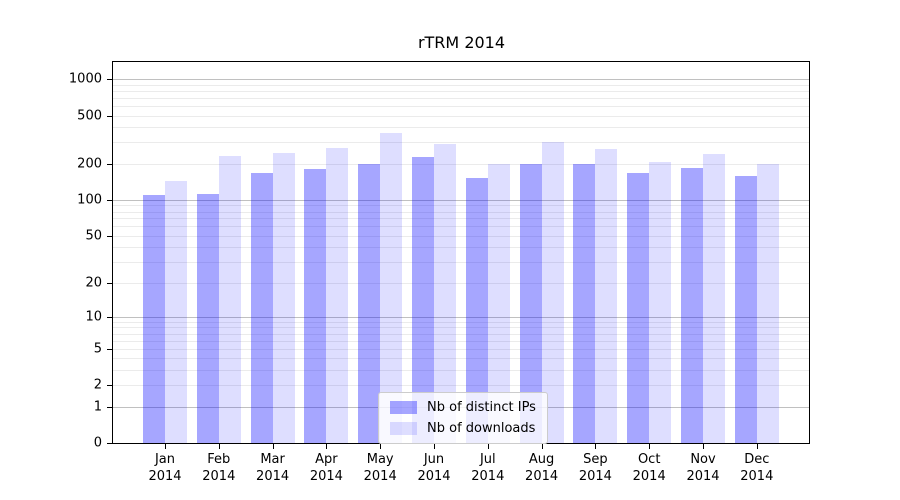 This screenshot has height=500, width=900. I want to click on legend-label: Nb of distinct IPs, so click(481, 407).